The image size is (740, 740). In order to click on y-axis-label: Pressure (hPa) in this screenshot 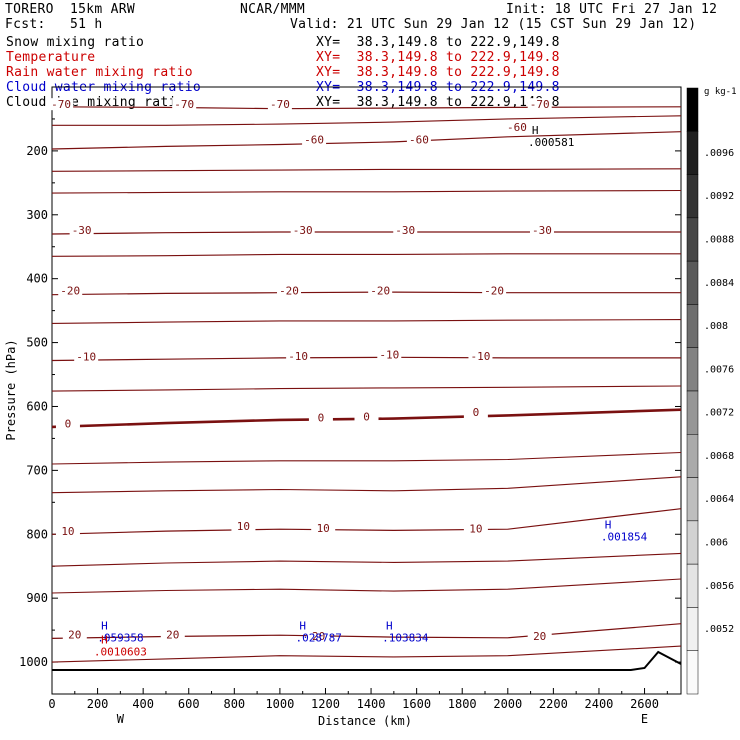, I will do `click(11, 389)`.